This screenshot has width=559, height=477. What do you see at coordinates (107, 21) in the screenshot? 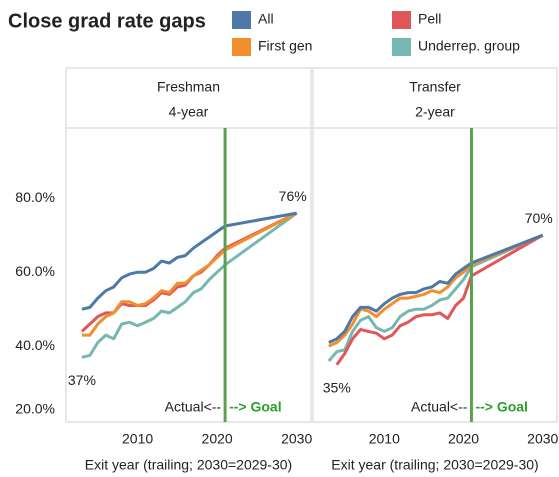
I see `chart-title: Close grad rate gaps` at bounding box center [107, 21].